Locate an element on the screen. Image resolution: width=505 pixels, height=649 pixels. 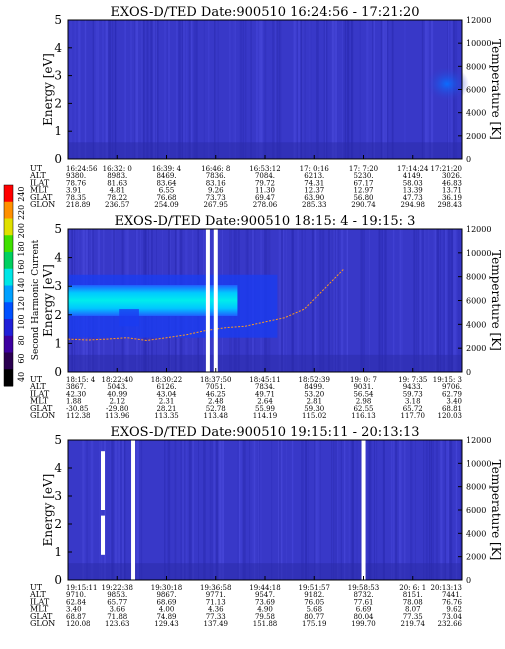
orbit-cell: 80.04 is located at coordinates (363, 617).